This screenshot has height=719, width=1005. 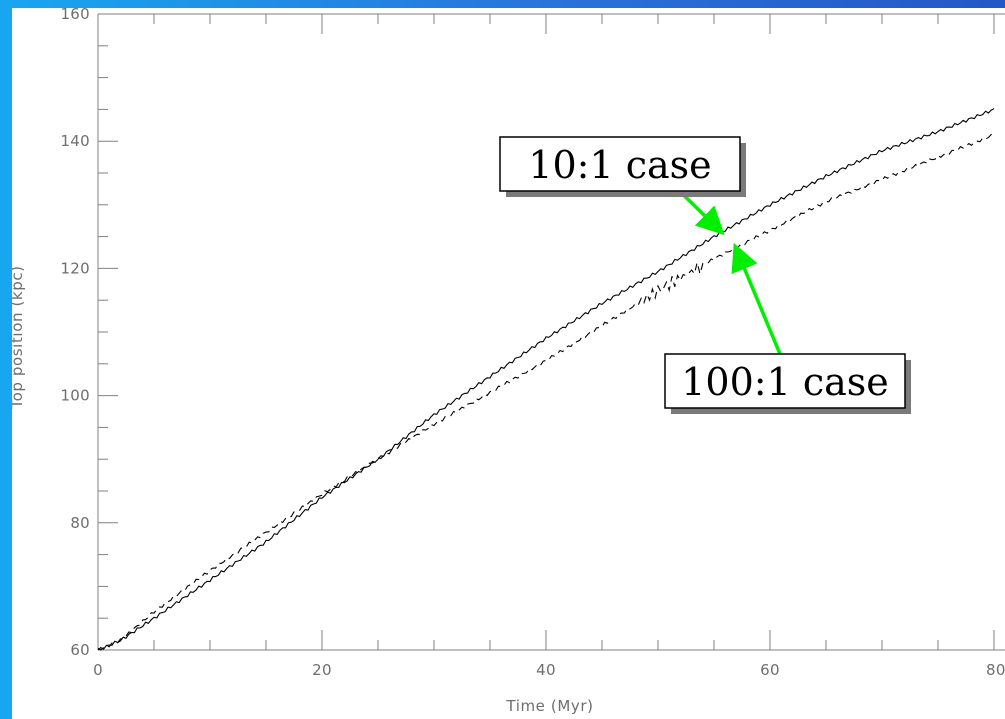 What do you see at coordinates (75, 268) in the screenshot?
I see `y-tick-label: 120` at bounding box center [75, 268].